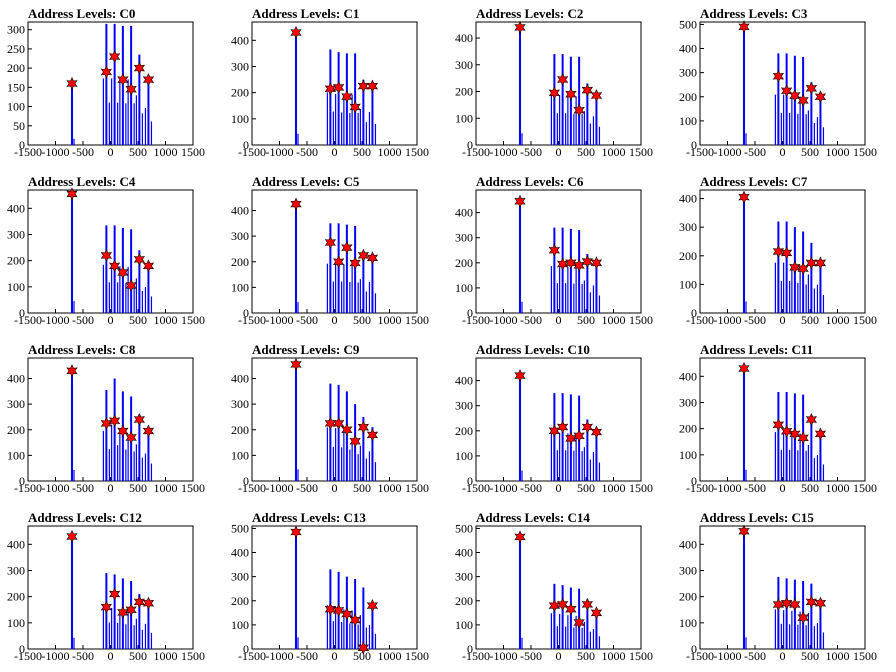 The height and width of the screenshot is (672, 896). What do you see at coordinates (641, 152) in the screenshot?
I see `x-tick-label: 1500` at bounding box center [641, 152].